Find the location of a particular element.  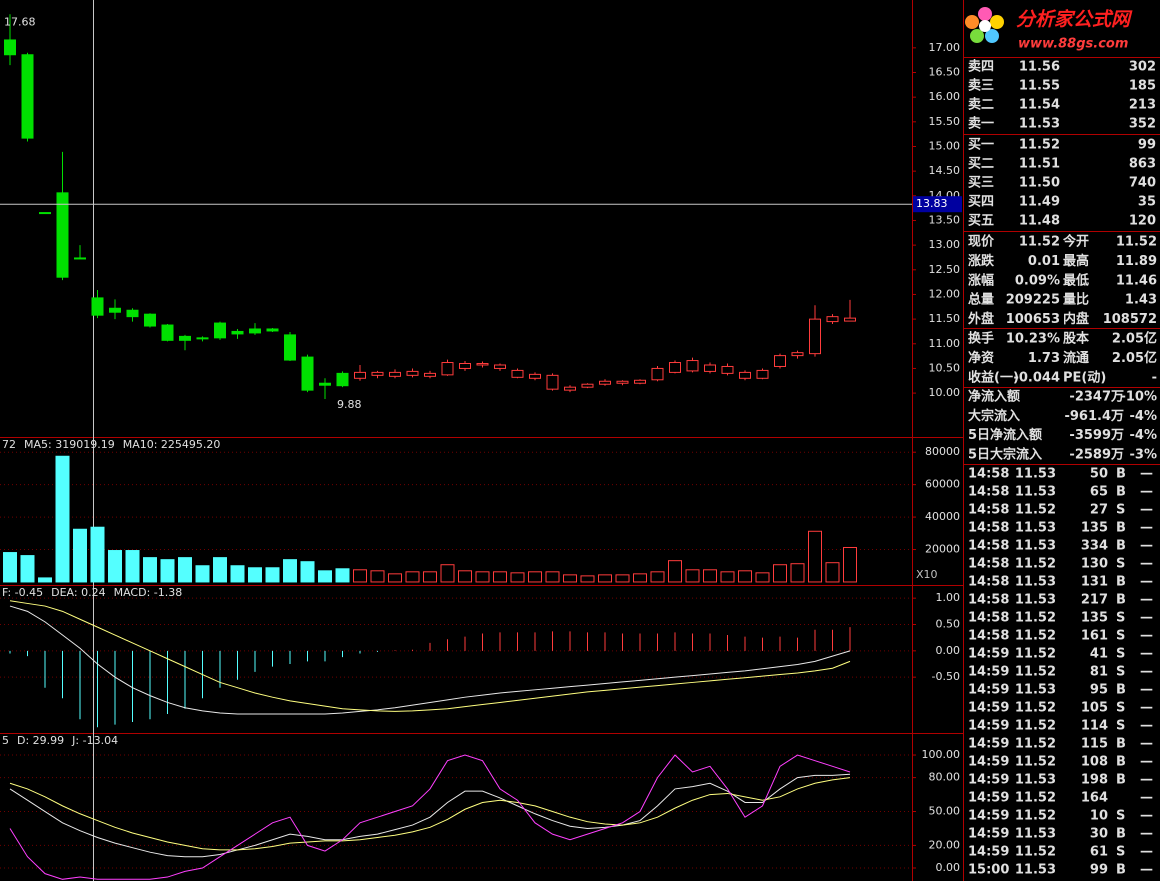

order-price: 11.55 is located at coordinates (1039, 86).